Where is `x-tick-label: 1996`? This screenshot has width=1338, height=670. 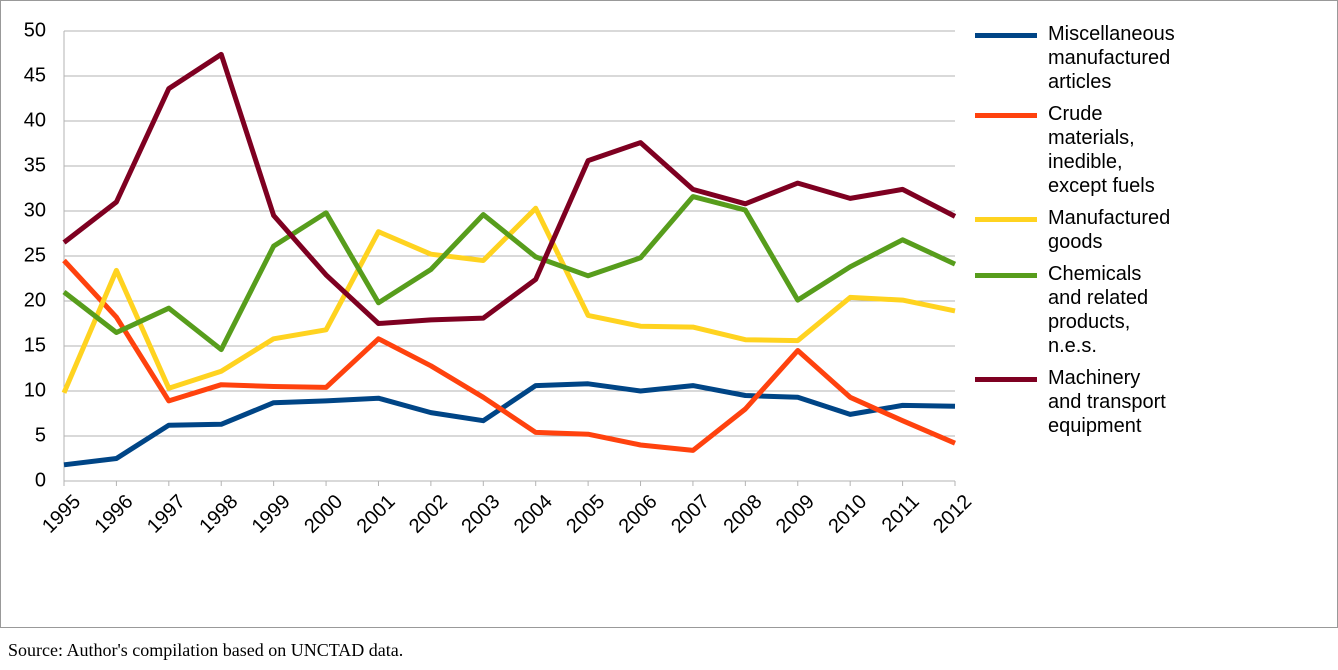
x-tick-label: 1996 is located at coordinates (114, 514).